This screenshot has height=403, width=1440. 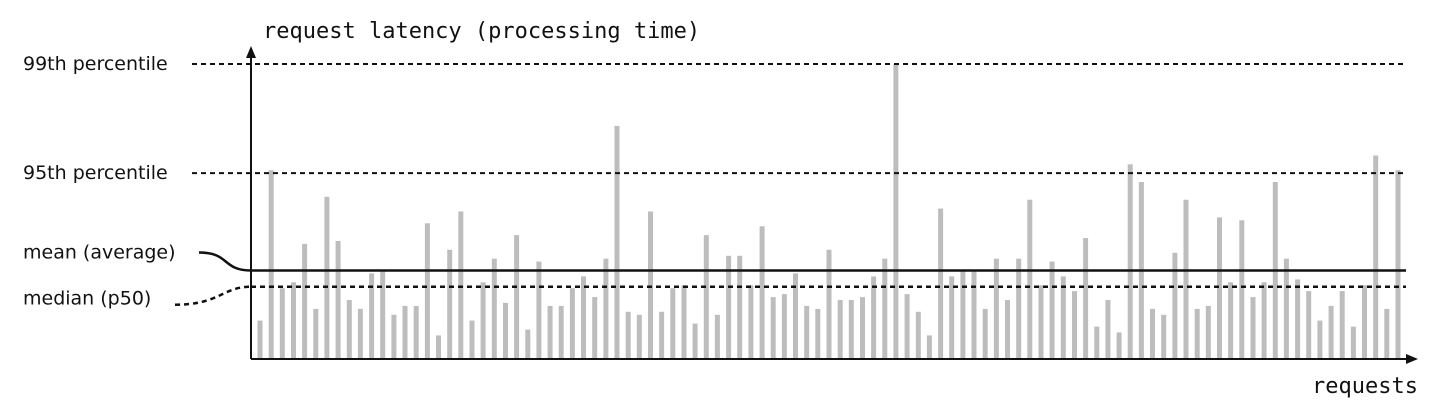 I want to click on mean-connector, so click(x=225, y=261).